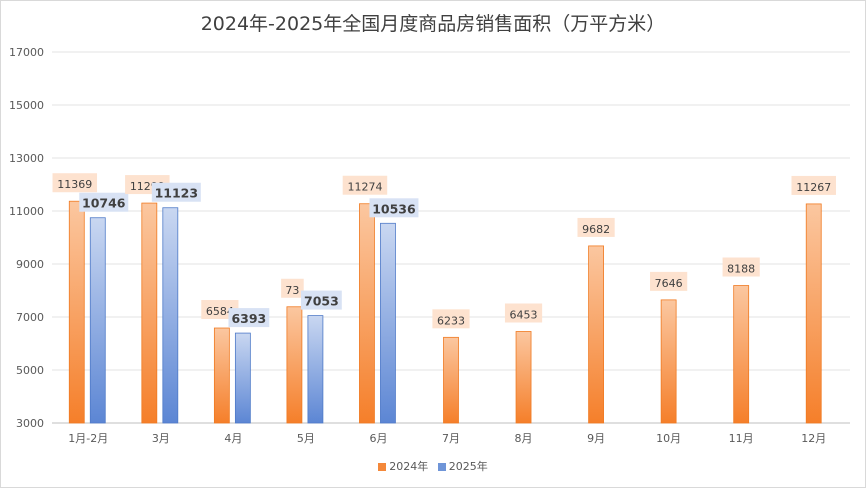 This screenshot has width=866, height=488. I want to click on x-tick-label: 8月, so click(524, 438).